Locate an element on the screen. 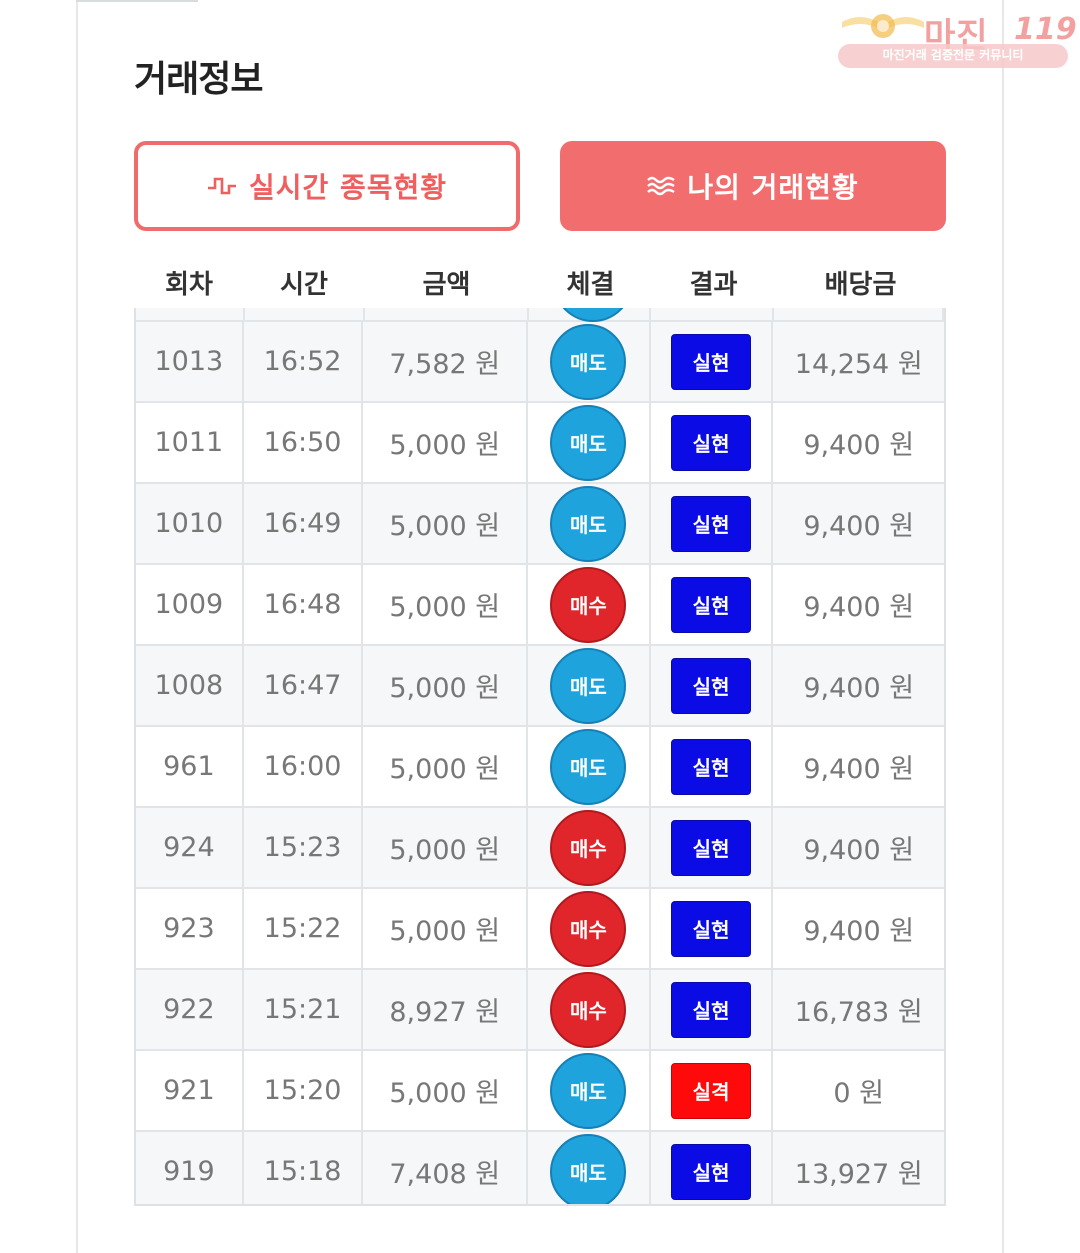 This screenshot has height=1253, width=1080. payout-cell: 14,254 원 is located at coordinates (858, 364).